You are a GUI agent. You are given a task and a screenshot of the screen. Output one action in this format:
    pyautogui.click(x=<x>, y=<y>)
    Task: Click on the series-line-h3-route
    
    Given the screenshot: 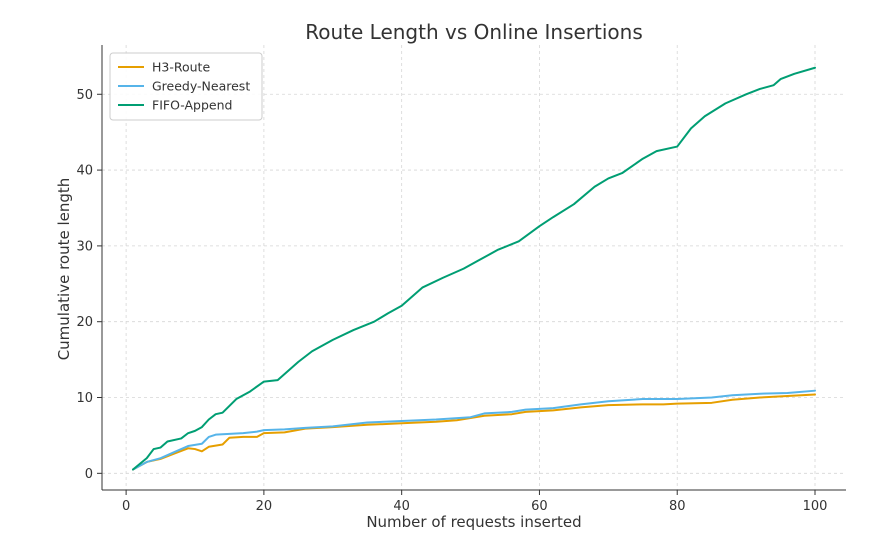 What is the action you would take?
    pyautogui.click(x=474, y=432)
    